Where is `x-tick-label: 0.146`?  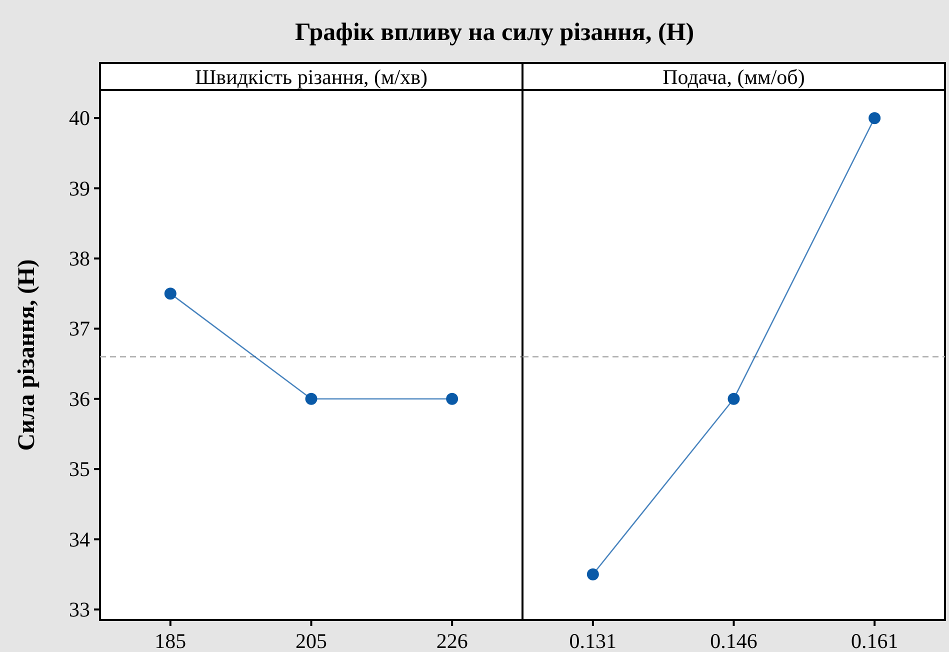 x-tick-label: 0.146 is located at coordinates (734, 640).